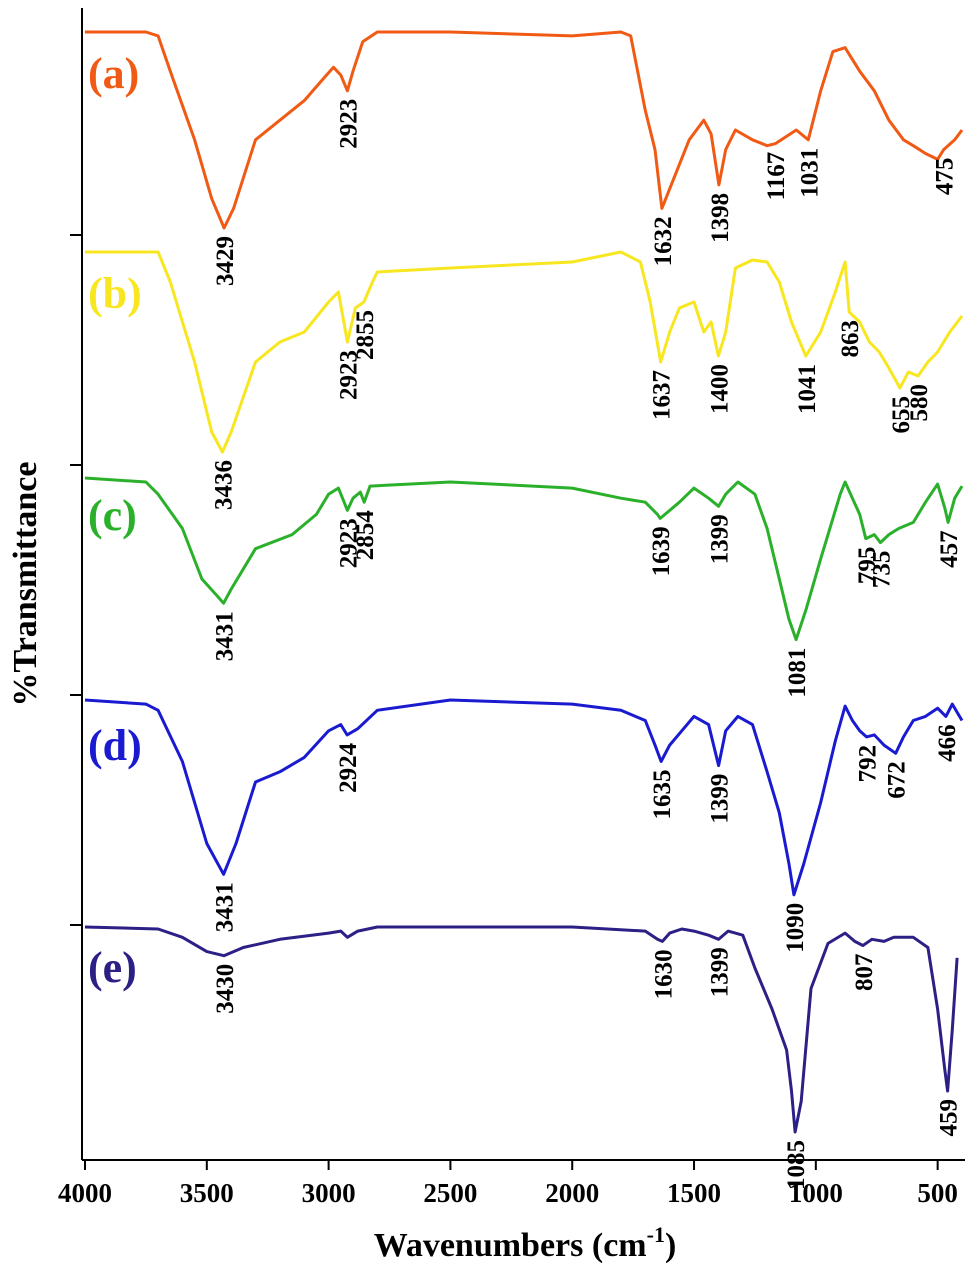 The image size is (969, 1283). Describe the element at coordinates (868, 764) in the screenshot. I see `peak-label: 792` at that location.